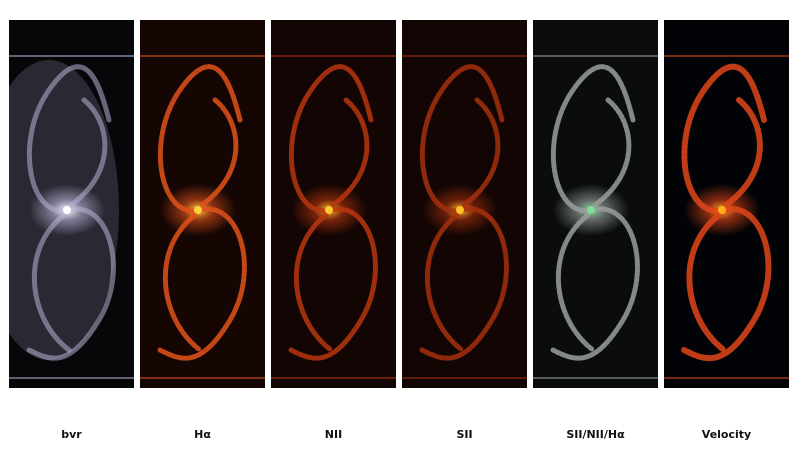 The height and width of the screenshot is (450, 800). I want to click on galaxy-image-bvr, so click(71, 217).